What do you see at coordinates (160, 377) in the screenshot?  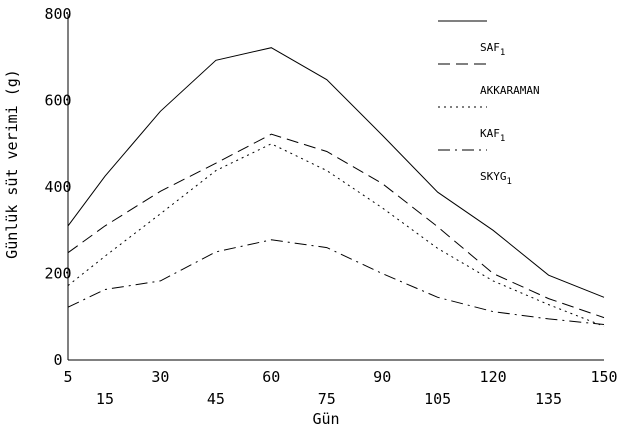 I see `x-tick-label: 30` at bounding box center [160, 377].